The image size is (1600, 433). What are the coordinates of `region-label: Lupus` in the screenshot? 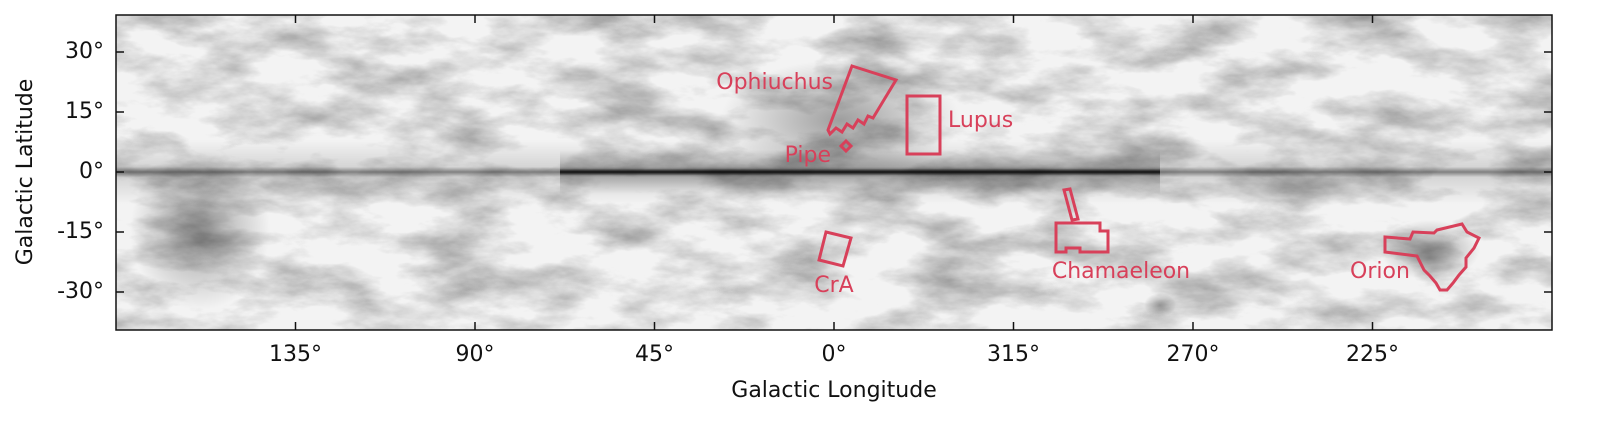 It's located at (980, 120).